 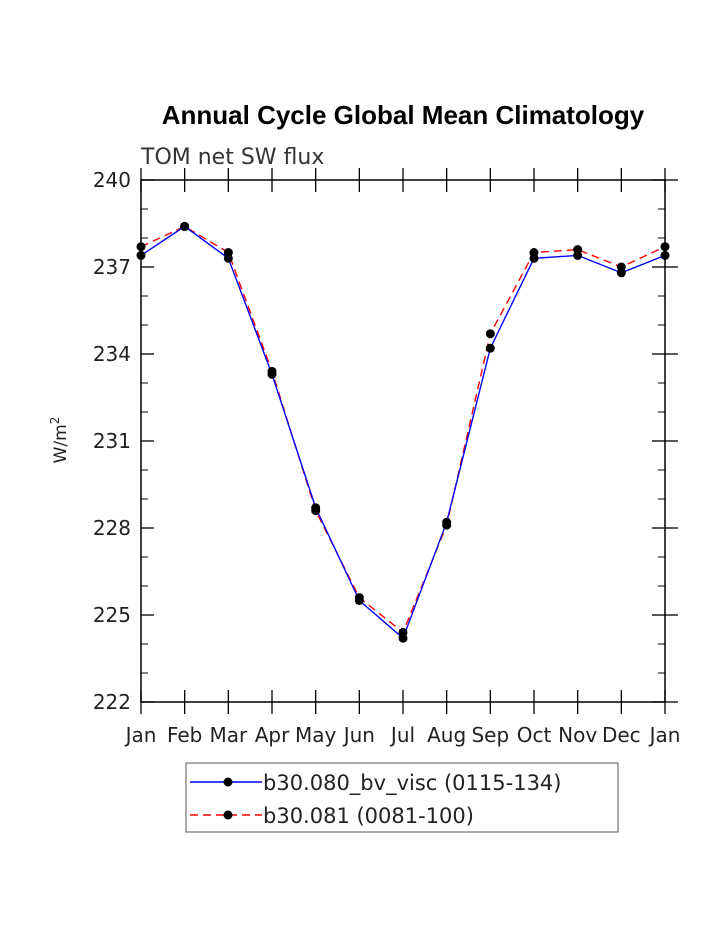 I want to click on legend-label-2: b30.081 (0081-100), so click(x=368, y=816).